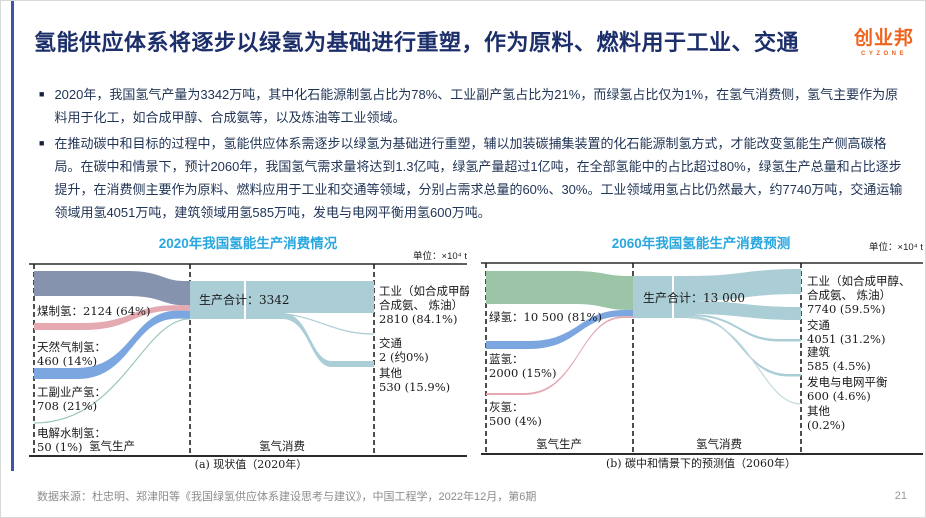 This screenshot has width=926, height=518. I want to click on label-blue-hydrogen-1: 蓝氢：, so click(506, 359).